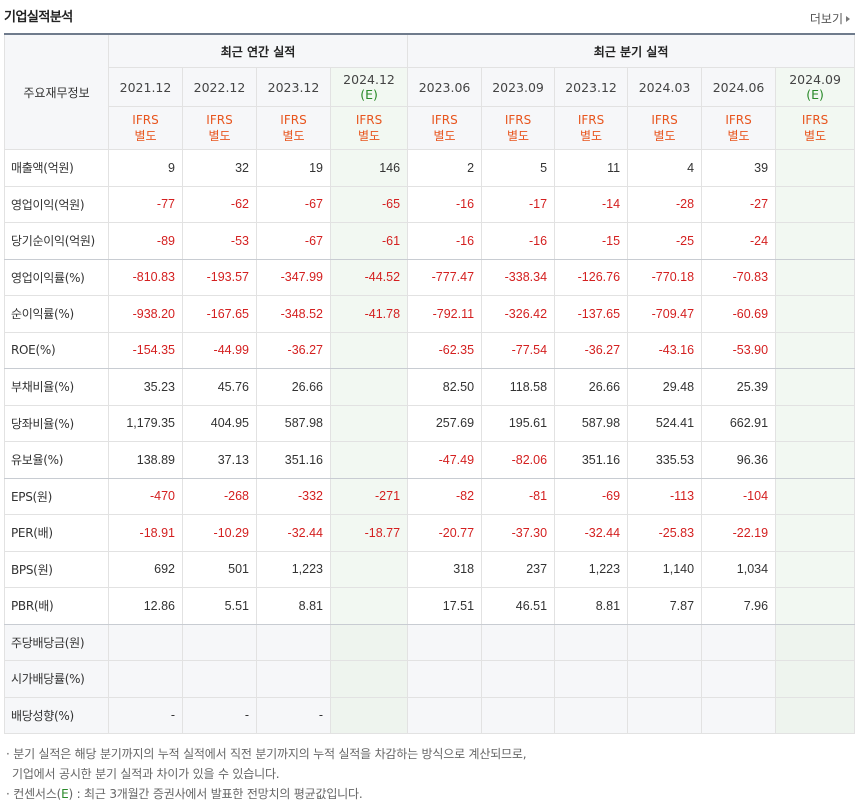  I want to click on table-cell: -70.83, so click(739, 277).